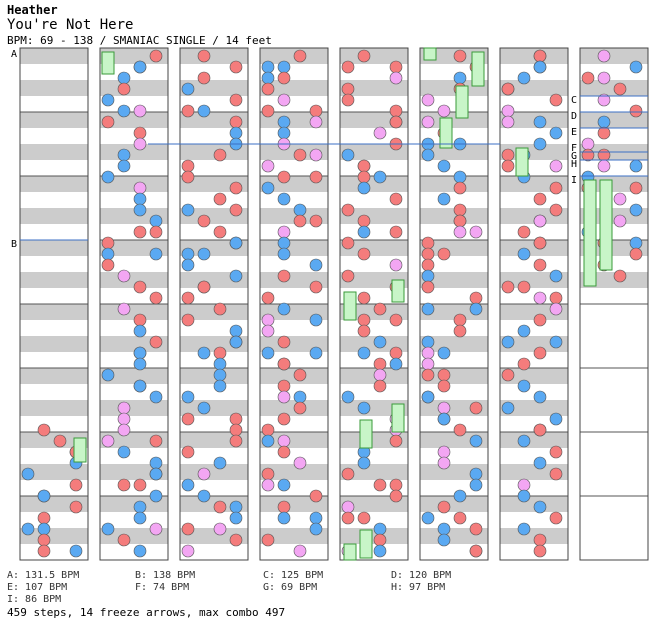 Image resolution: width=672 pixels, height=644 pixels. What do you see at coordinates (165, 575) in the screenshot?
I see `legend-b: B: 138 BPM` at bounding box center [165, 575].